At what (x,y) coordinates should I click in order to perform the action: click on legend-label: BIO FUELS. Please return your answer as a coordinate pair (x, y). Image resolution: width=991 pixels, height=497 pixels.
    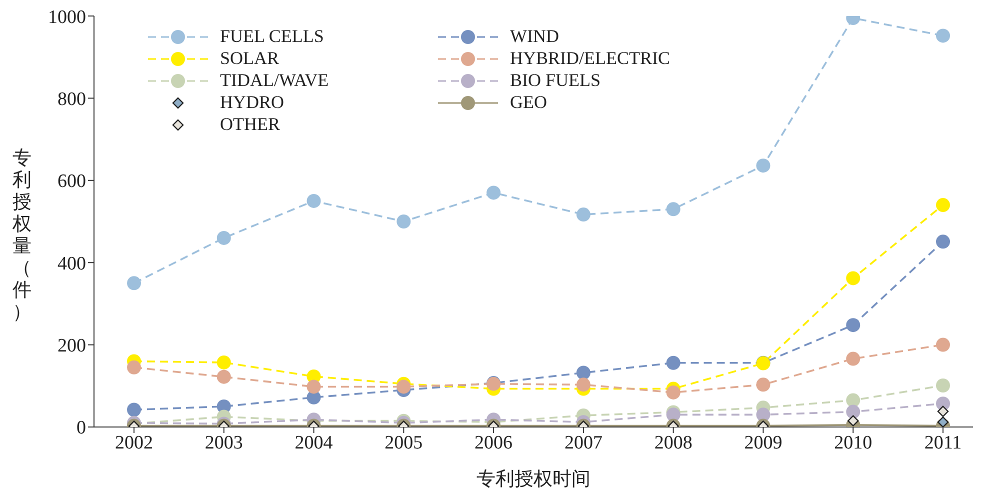
    Looking at the image, I should click on (555, 80).